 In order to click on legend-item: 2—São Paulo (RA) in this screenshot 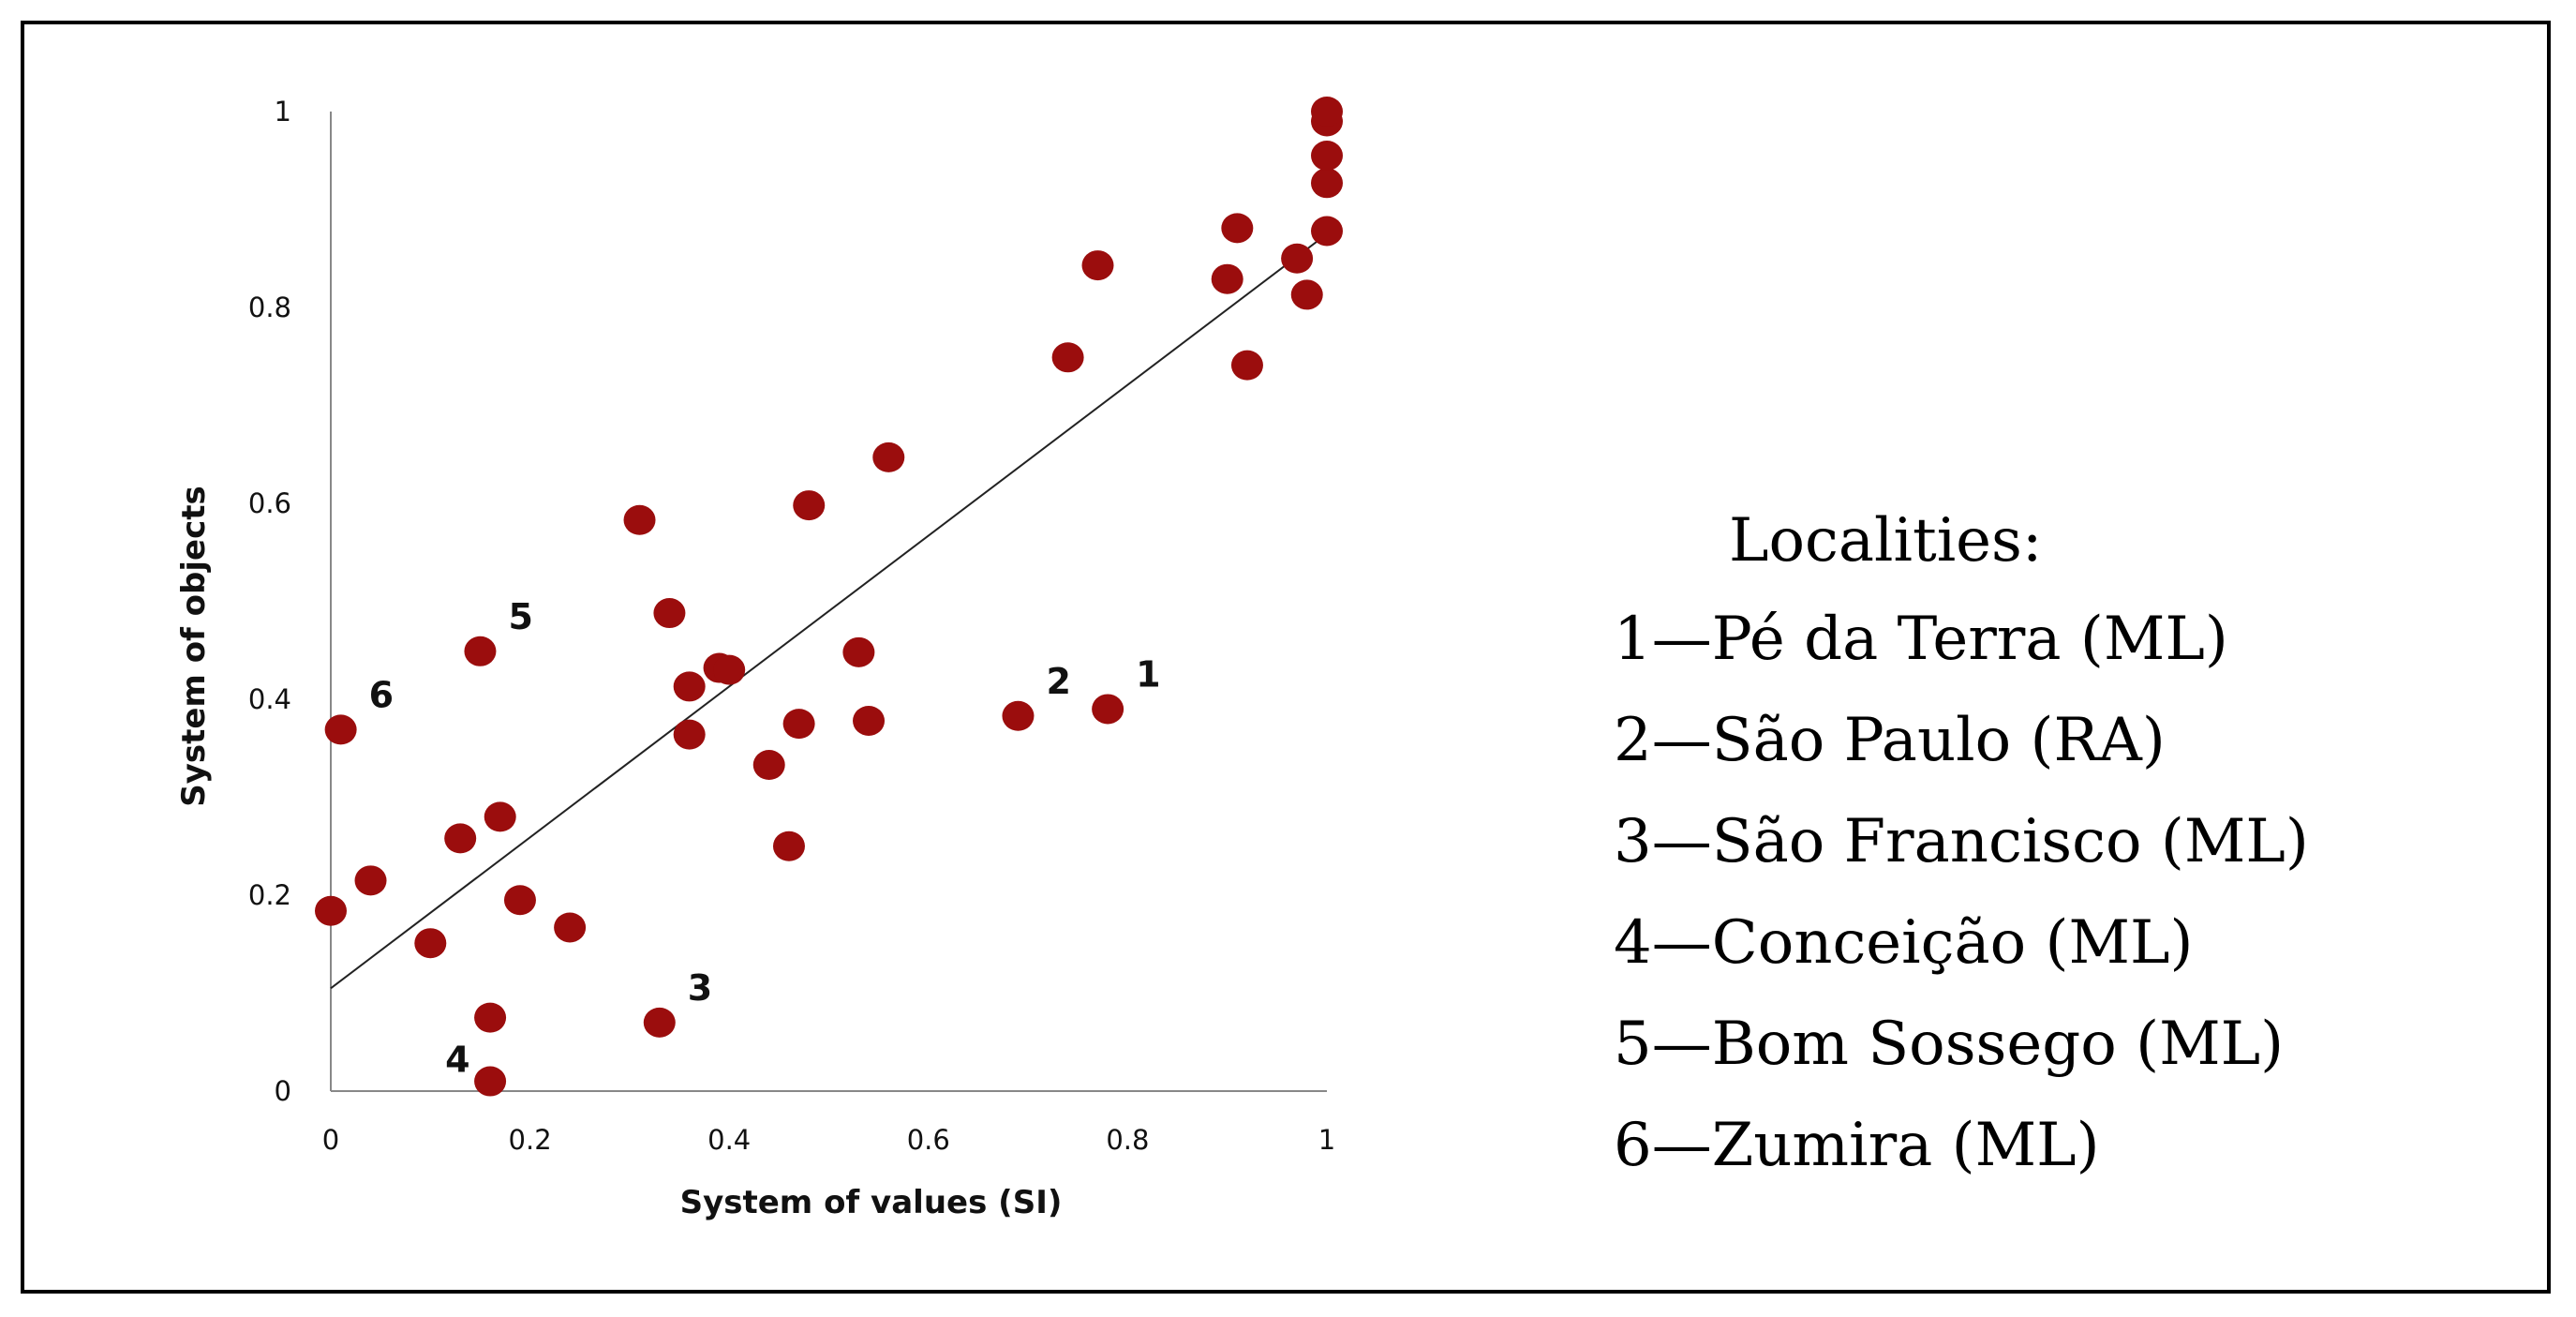, I will do `click(1890, 740)`.